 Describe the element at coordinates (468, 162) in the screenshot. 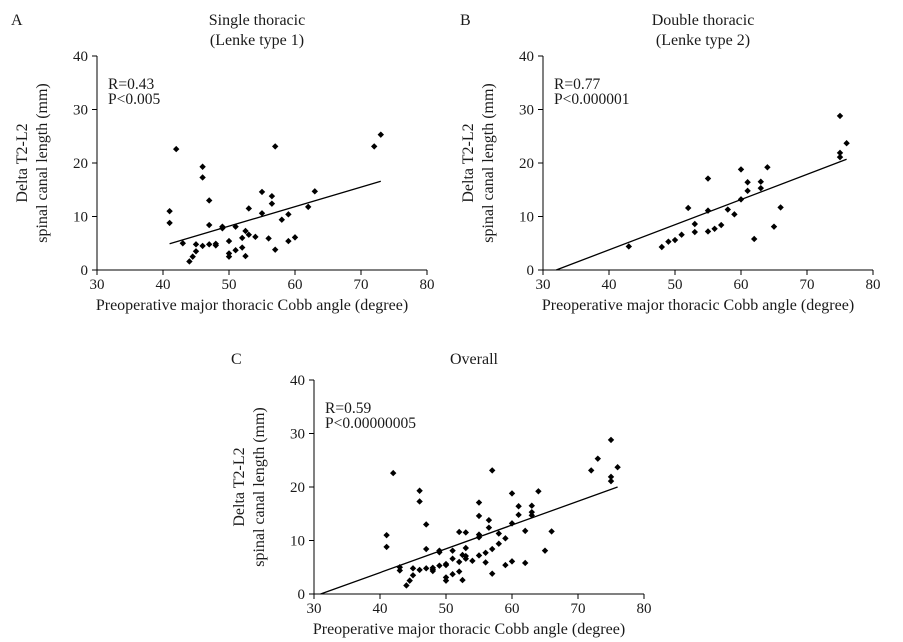

I see `panel-b-y-axis-label: Delta T2-L2` at that location.